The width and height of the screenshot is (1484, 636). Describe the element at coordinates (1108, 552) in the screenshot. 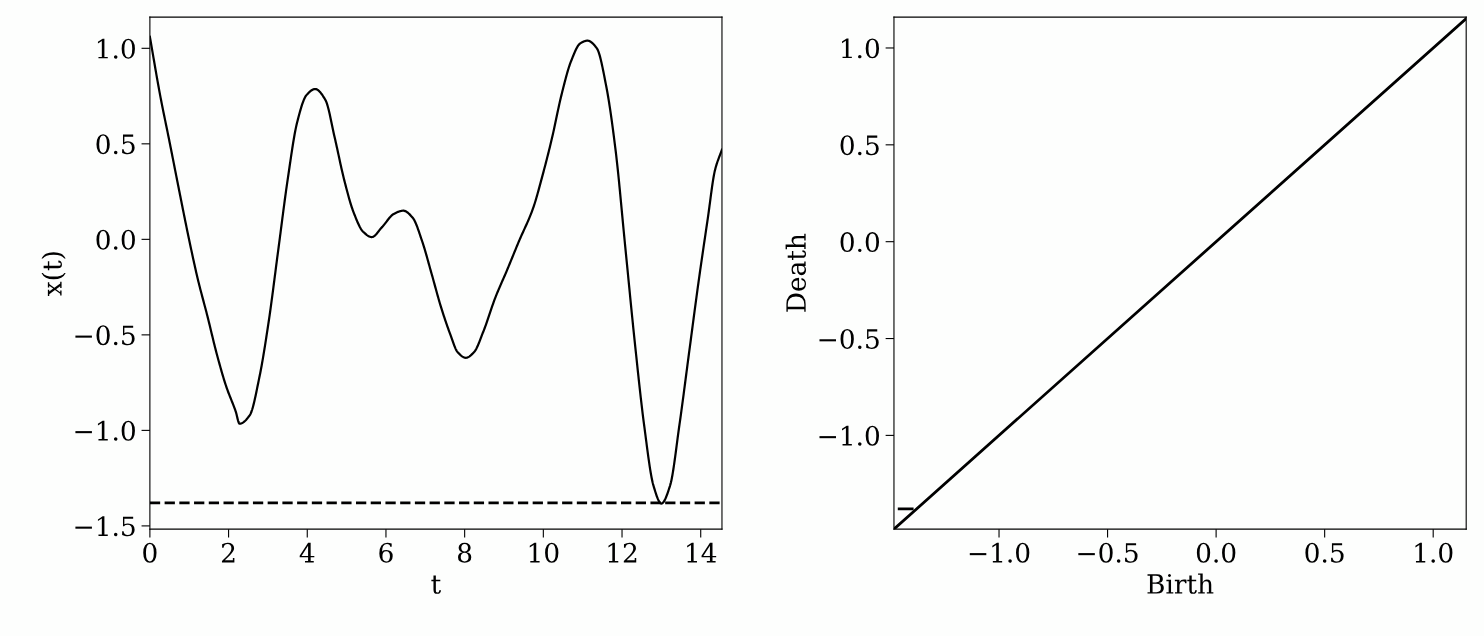

I see `x-tick-label: −0.5` at that location.